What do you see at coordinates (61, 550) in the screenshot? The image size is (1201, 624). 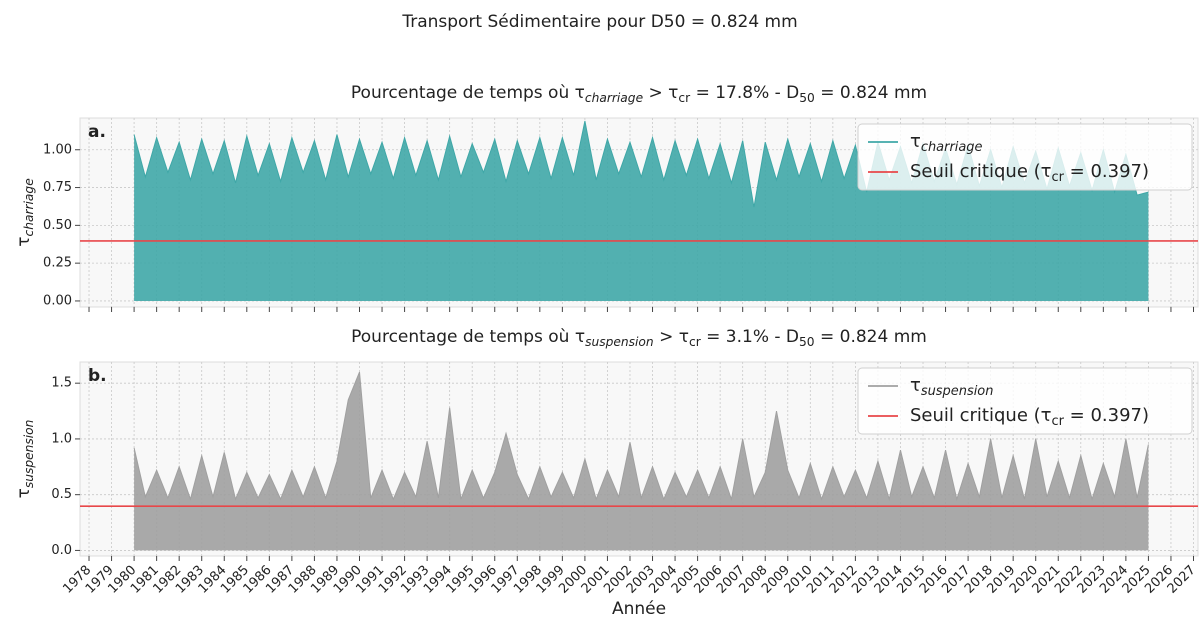 I see `y-tick-label: 0.0` at bounding box center [61, 550].